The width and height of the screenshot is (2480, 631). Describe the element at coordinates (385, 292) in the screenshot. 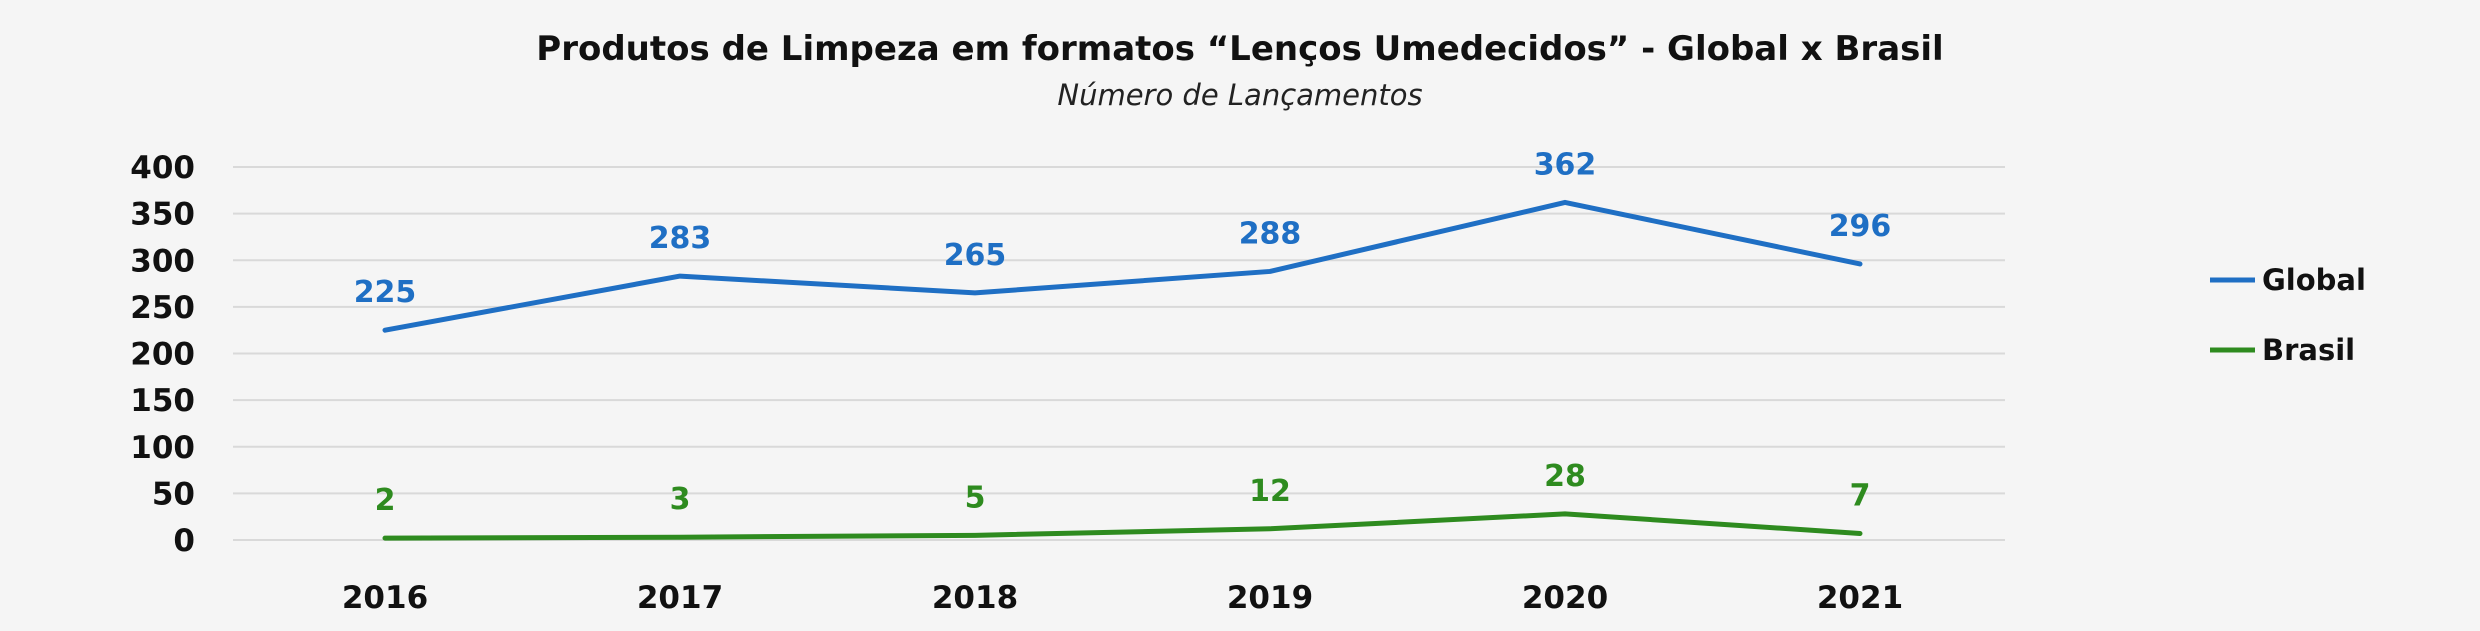

I see `data-label-global: 225` at that location.